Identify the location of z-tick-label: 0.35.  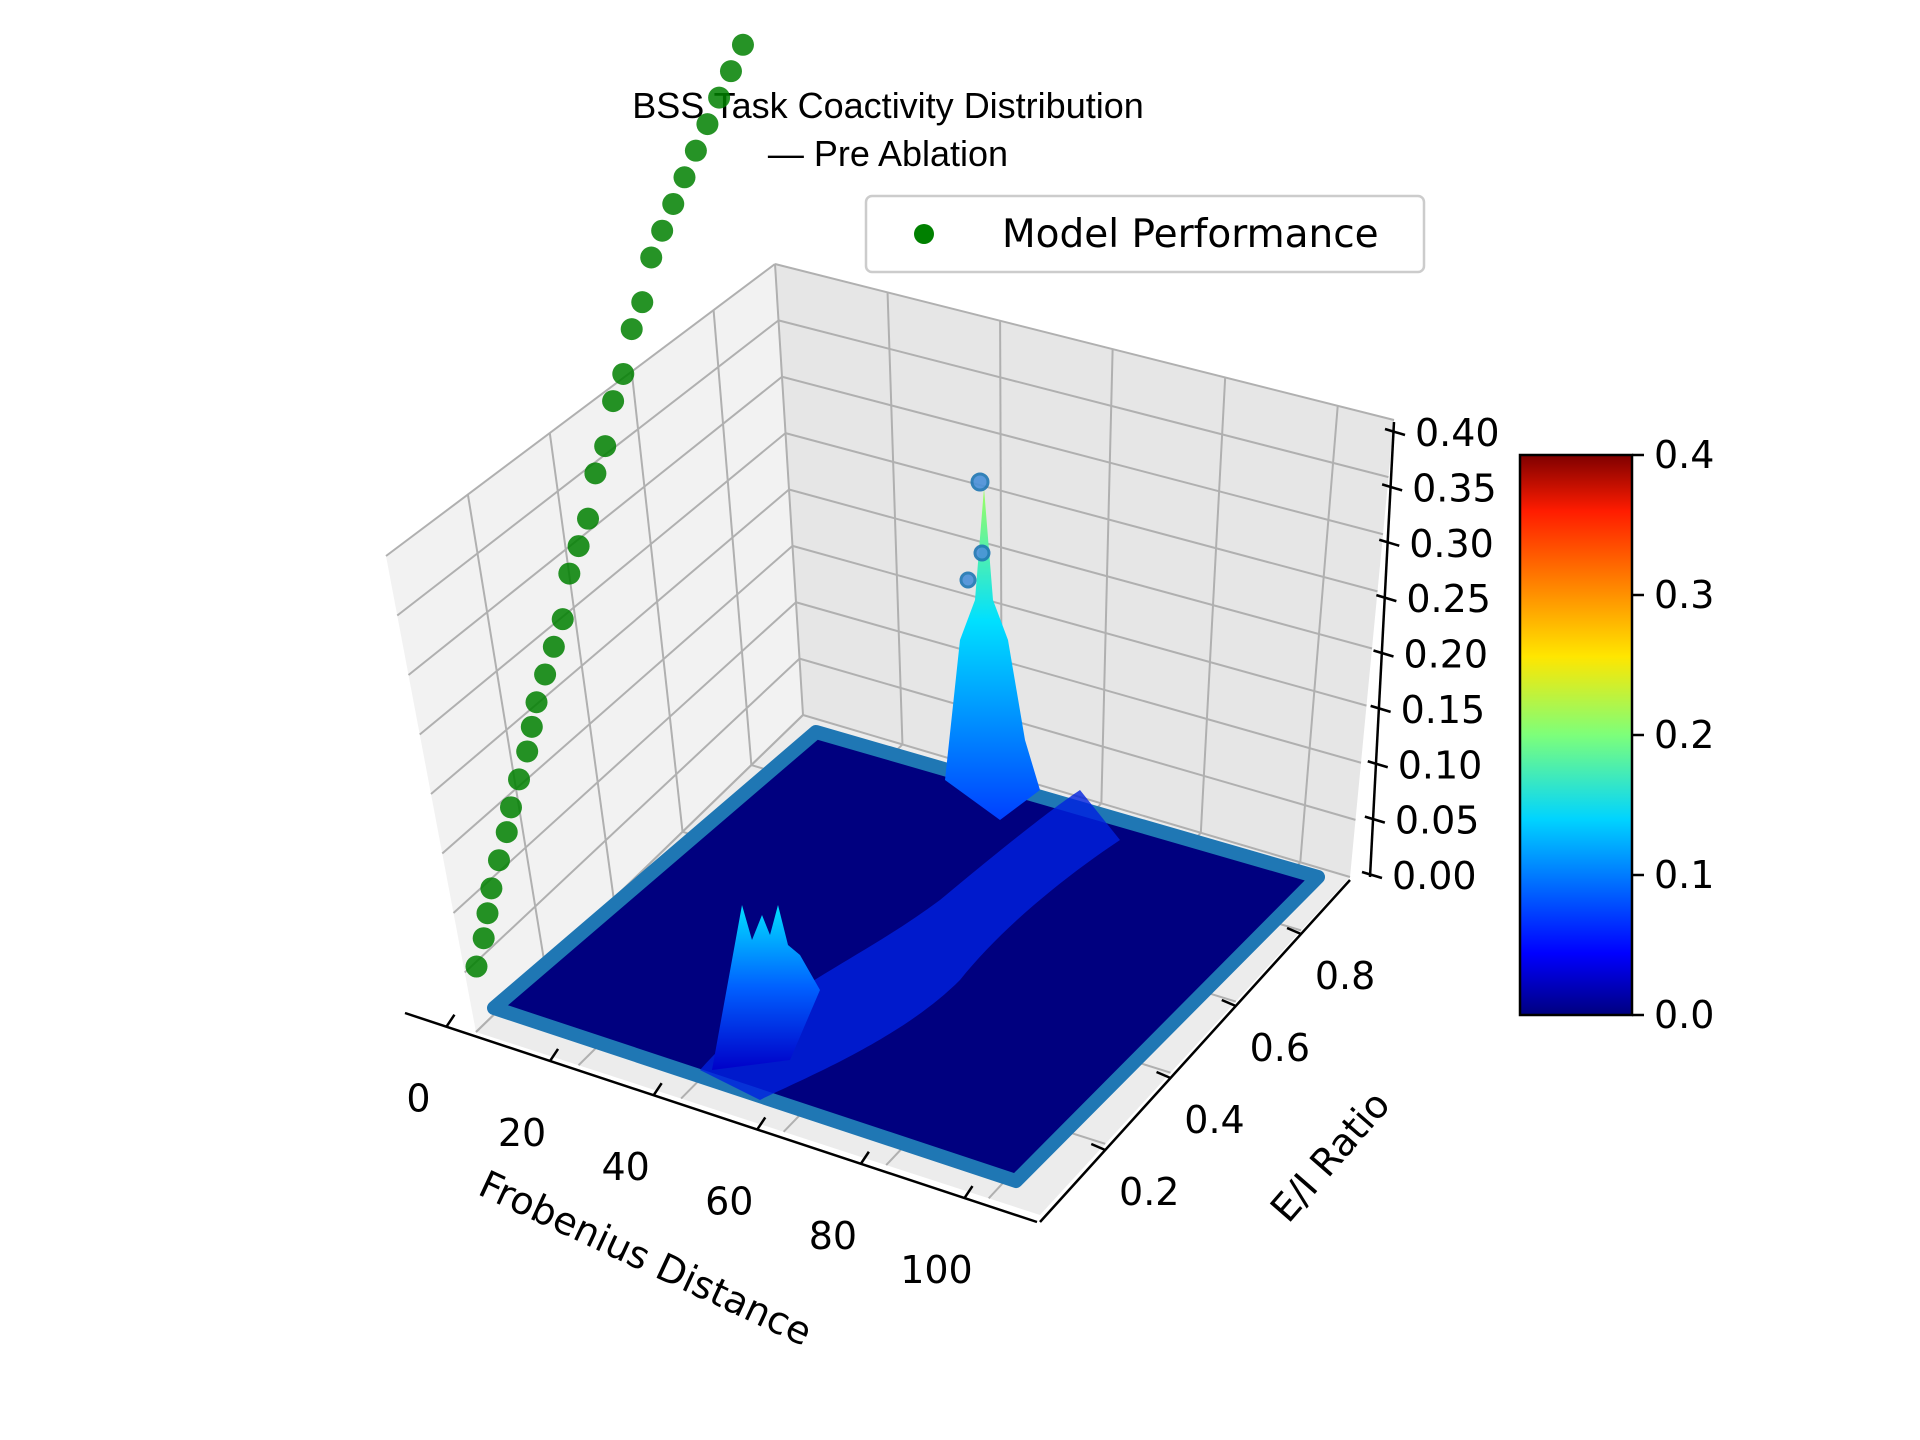
(1454, 488).